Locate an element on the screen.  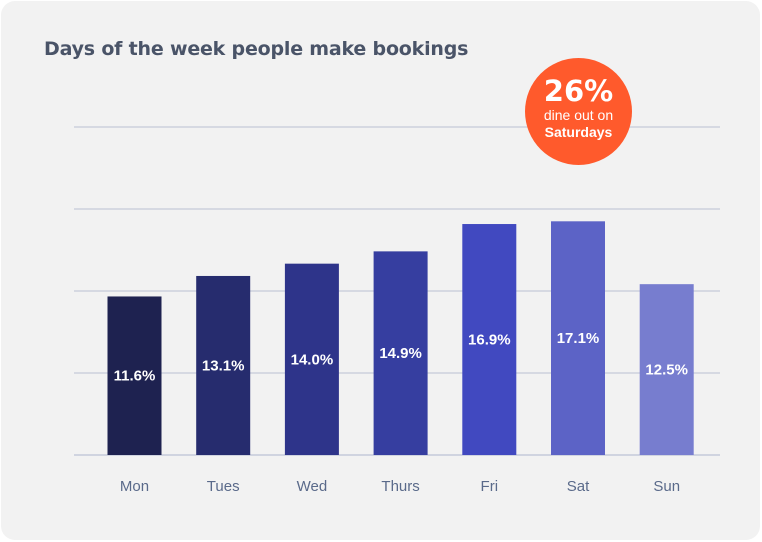
x-tick-label-tues: Tues is located at coordinates (223, 486).